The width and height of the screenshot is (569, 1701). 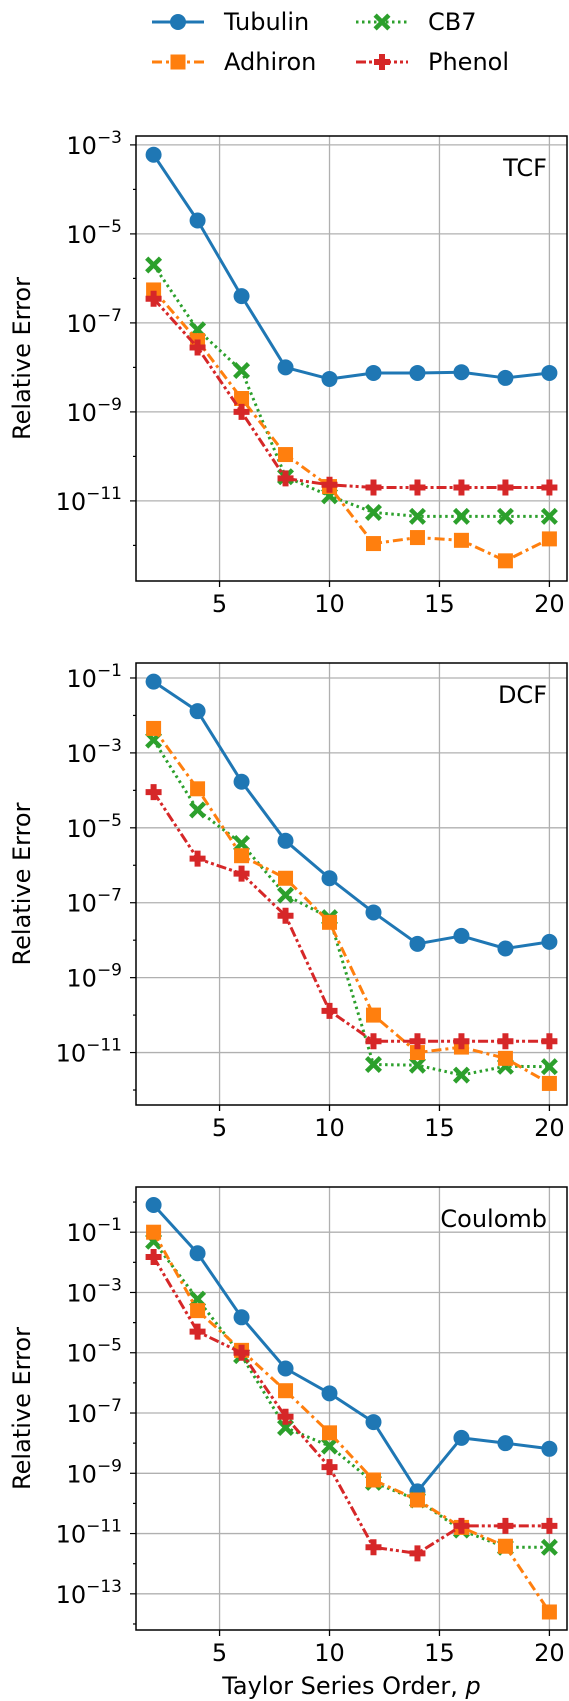 I want to click on y-tick-label: 10⁻⁵, so click(x=94, y=233).